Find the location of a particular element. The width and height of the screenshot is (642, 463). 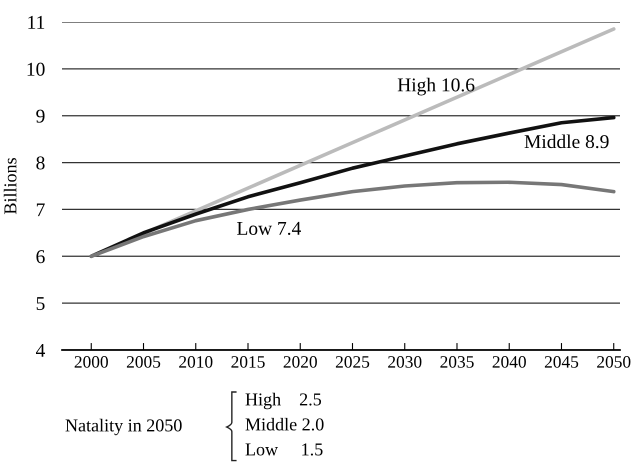

x-tick-label: 2000 is located at coordinates (91, 362).